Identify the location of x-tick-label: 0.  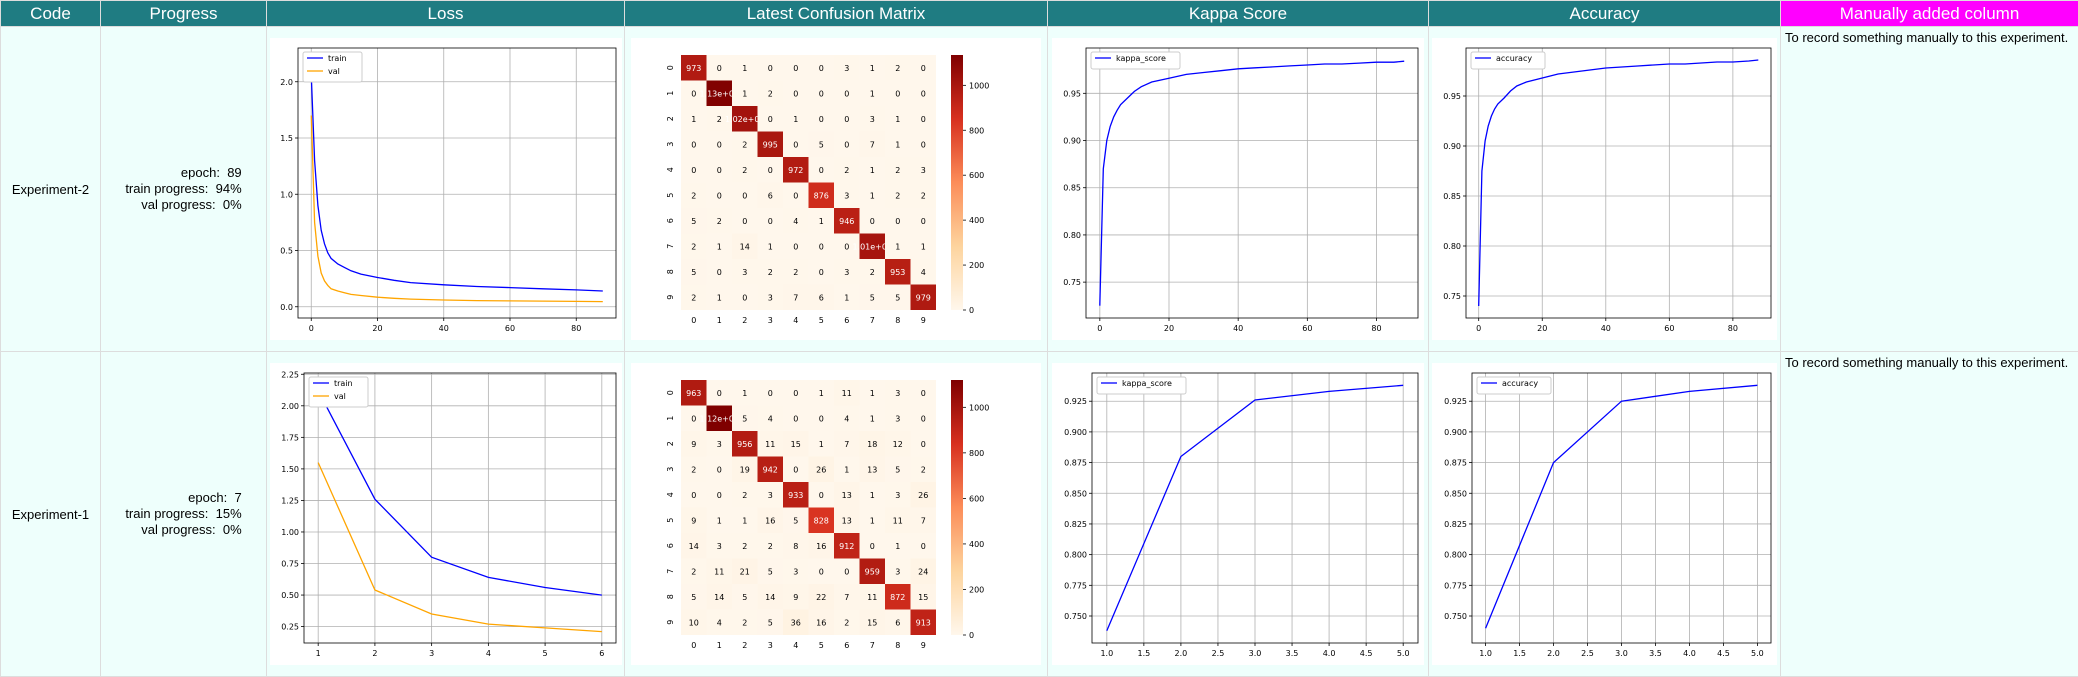
(310, 328).